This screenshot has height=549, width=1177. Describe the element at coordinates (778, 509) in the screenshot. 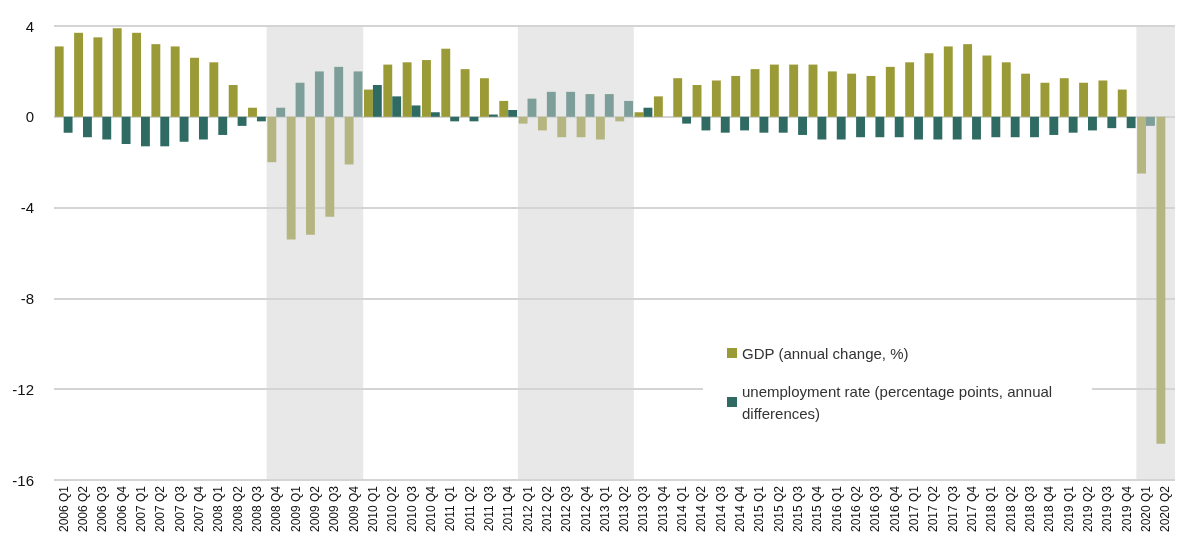

I see `x-tick-label: 2015 Q2` at that location.